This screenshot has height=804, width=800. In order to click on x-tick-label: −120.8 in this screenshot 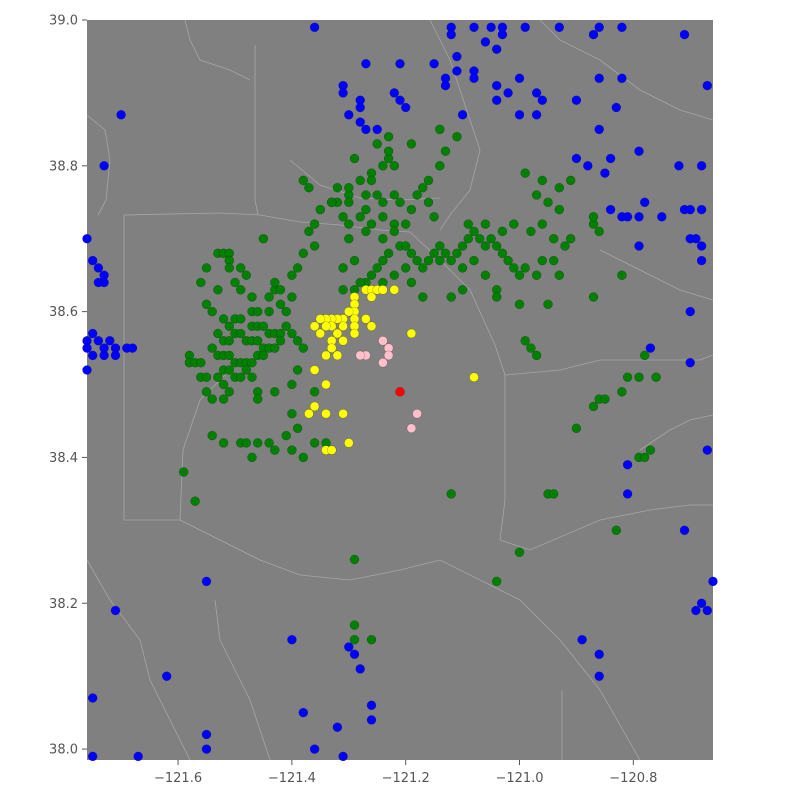, I will do `click(633, 778)`.